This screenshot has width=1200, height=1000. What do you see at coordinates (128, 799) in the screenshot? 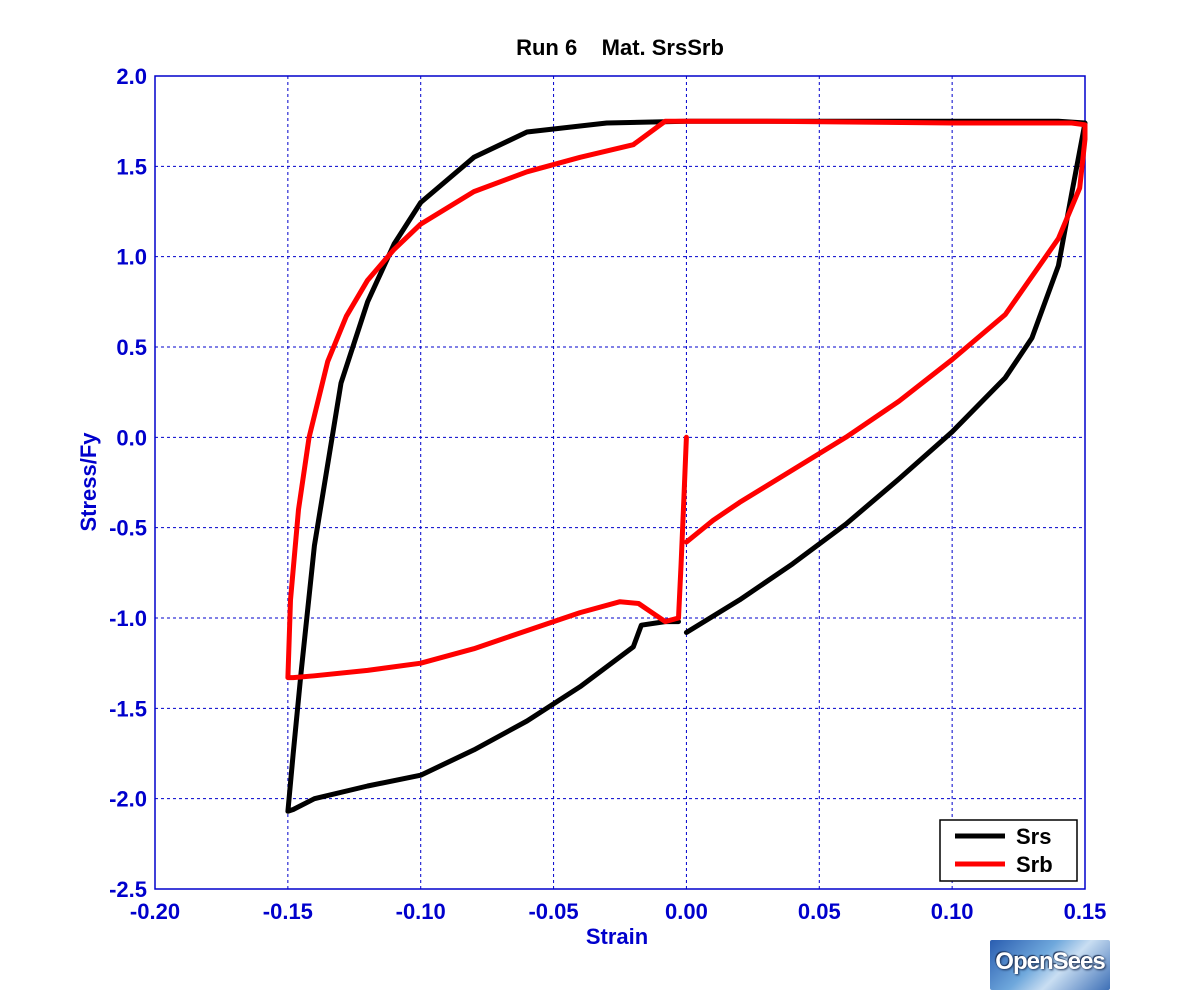
I see `y-tick-label: -2.0` at bounding box center [128, 799].